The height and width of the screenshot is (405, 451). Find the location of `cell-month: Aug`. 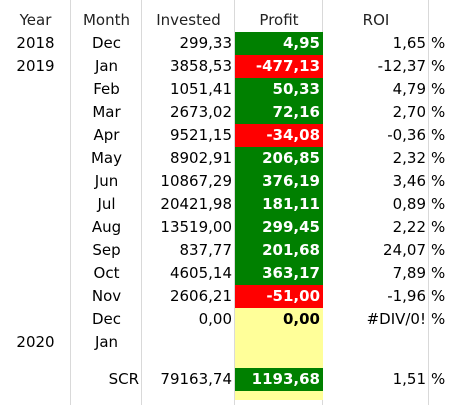

cell-month: Aug is located at coordinates (106, 227).